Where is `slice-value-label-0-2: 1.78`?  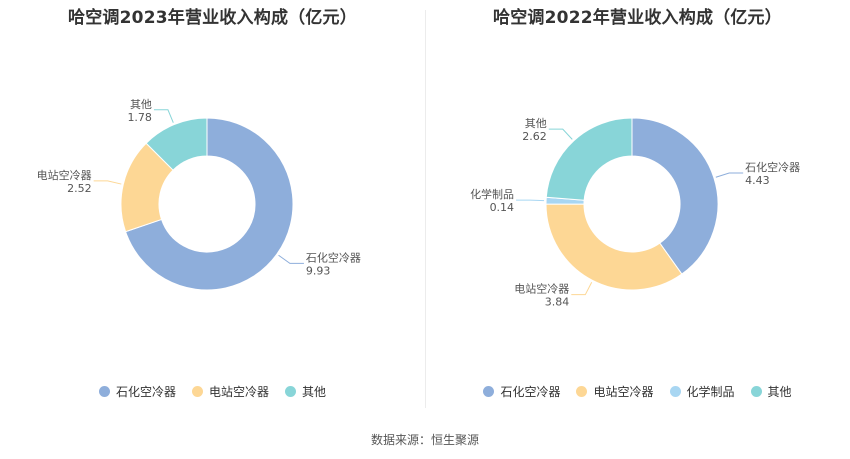 slice-value-label-0-2: 1.78 is located at coordinates (139, 117).